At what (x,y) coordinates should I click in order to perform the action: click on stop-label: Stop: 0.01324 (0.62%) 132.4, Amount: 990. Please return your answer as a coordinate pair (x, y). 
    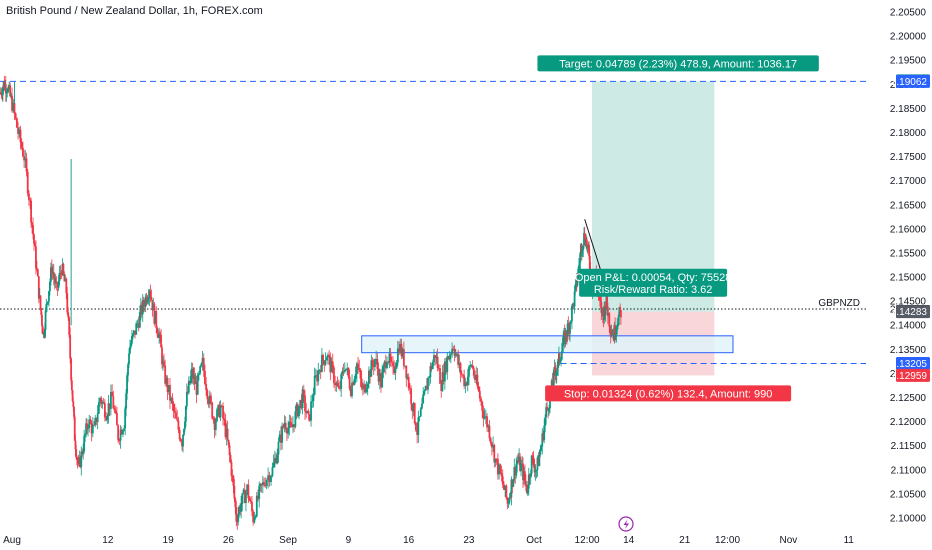
    Looking at the image, I should click on (668, 393).